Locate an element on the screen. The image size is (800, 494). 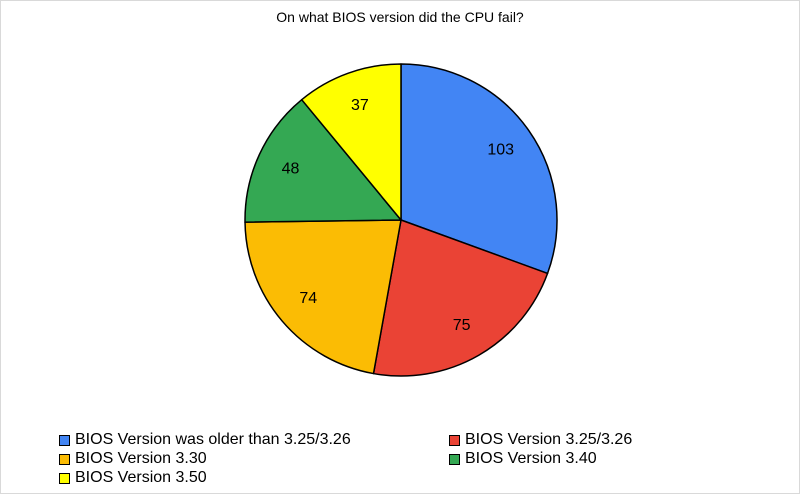
data-label-3-50: 37 is located at coordinates (360, 105).